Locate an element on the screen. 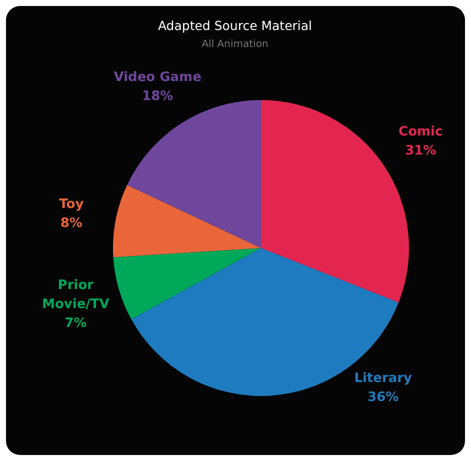  slice-label: Toy is located at coordinates (71, 204).